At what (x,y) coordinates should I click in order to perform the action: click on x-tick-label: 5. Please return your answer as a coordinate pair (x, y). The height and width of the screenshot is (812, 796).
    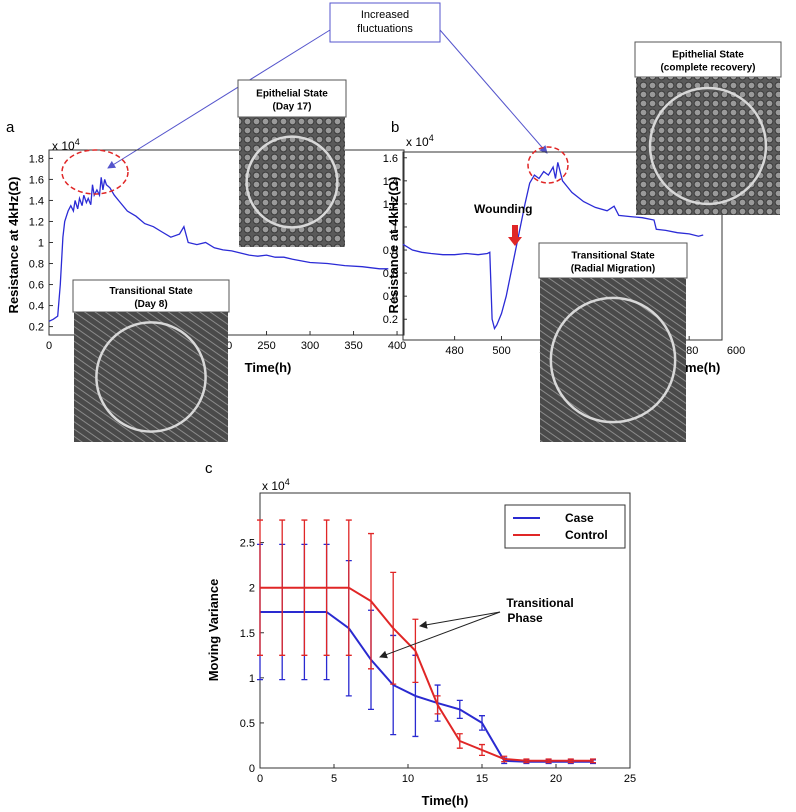
    Looking at the image, I should click on (334, 779).